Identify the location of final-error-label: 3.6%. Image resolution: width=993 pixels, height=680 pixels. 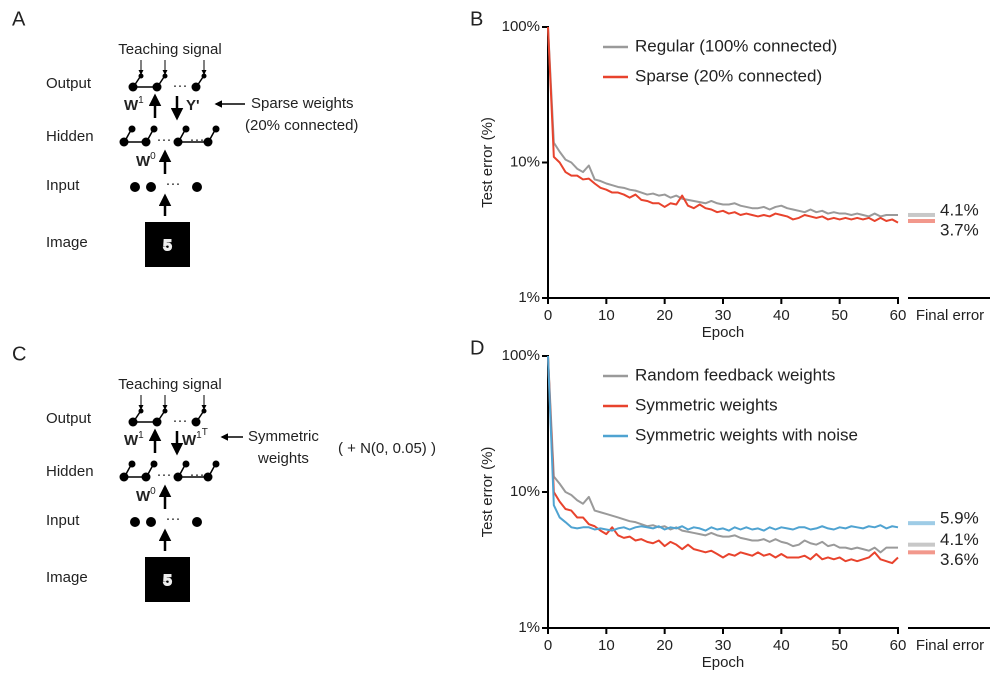
(959, 559).